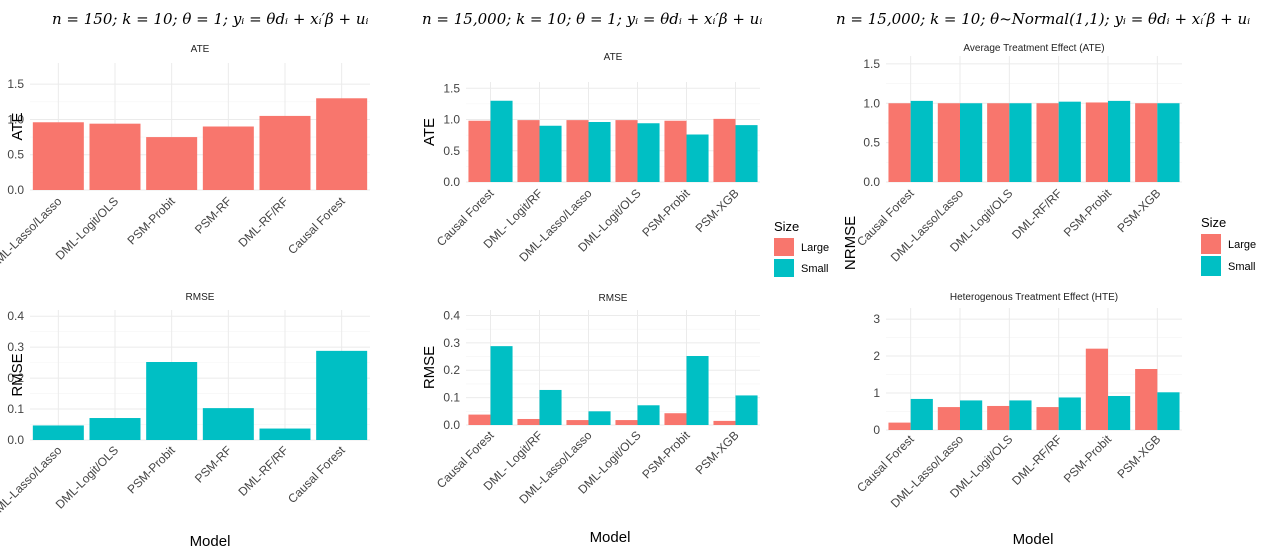 This screenshot has height=555, width=1272. Describe the element at coordinates (1033, 48) in the screenshot. I see `panel-title: Average Treatment Effect (ATE)` at that location.